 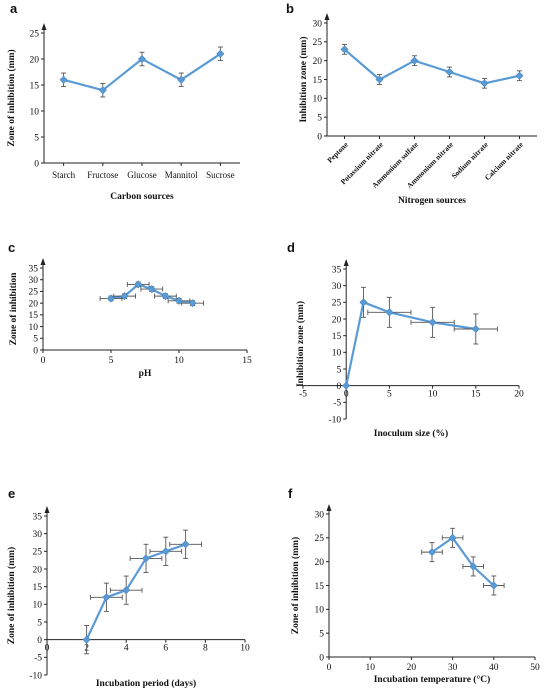 I want to click on x-category-label-b: Peptone, so click(x=337, y=152).